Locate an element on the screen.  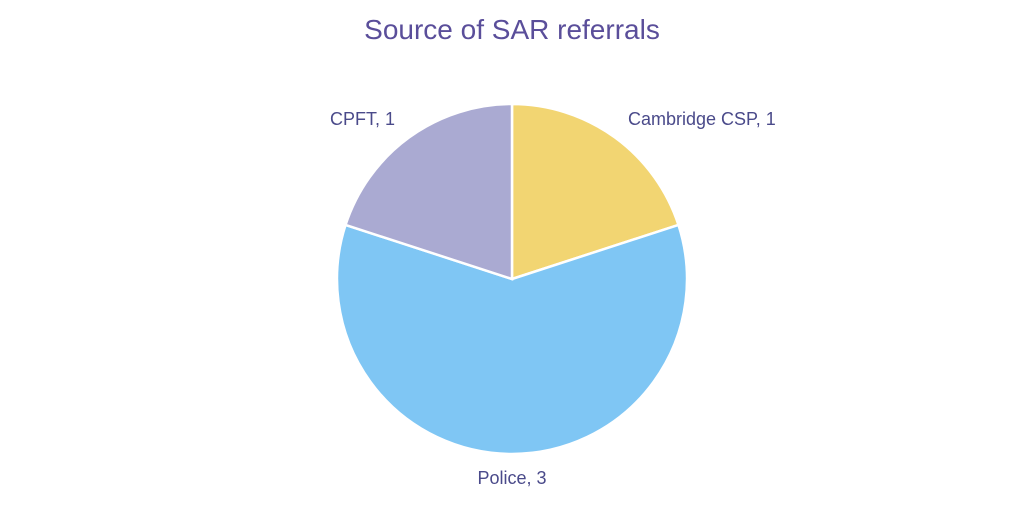
data-label-cambridge-csp: Cambridge CSP, 1 is located at coordinates (702, 119).